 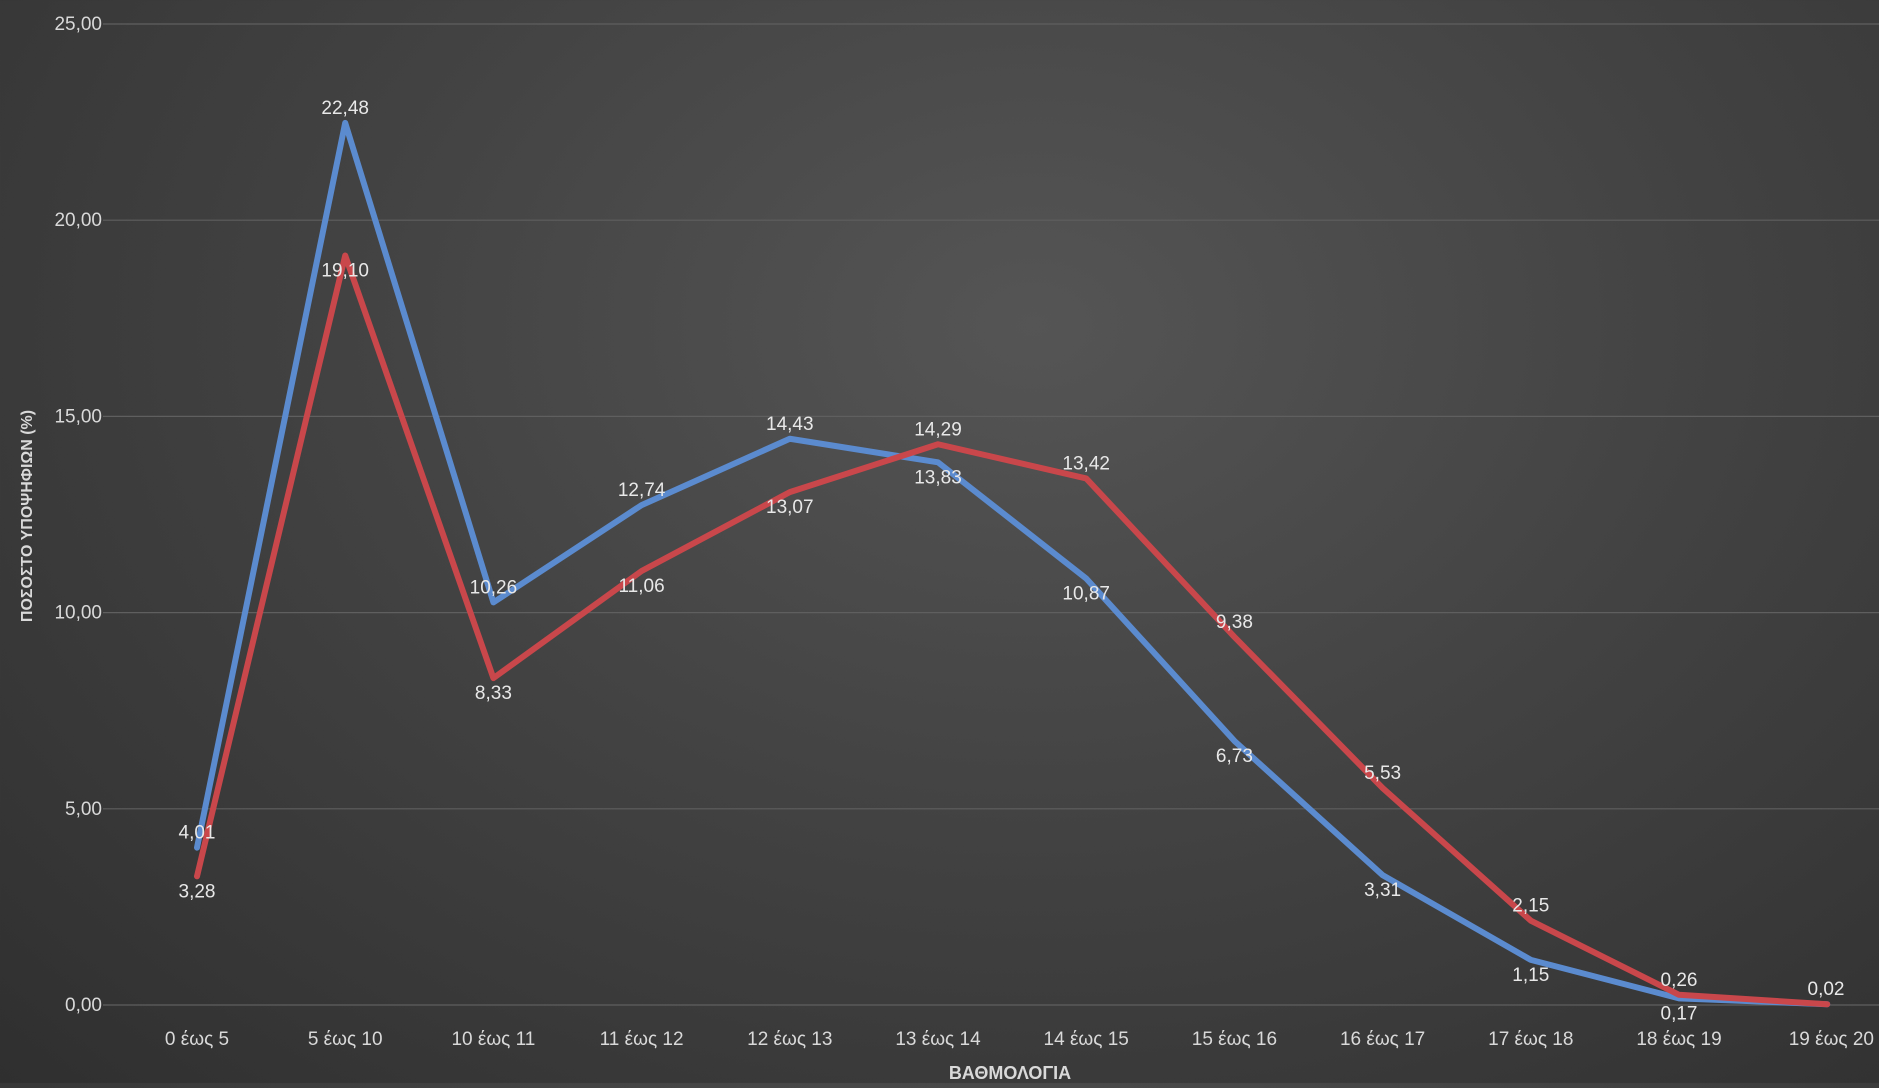 I want to click on y-tick-label: 0,00, so click(x=83, y=1005).